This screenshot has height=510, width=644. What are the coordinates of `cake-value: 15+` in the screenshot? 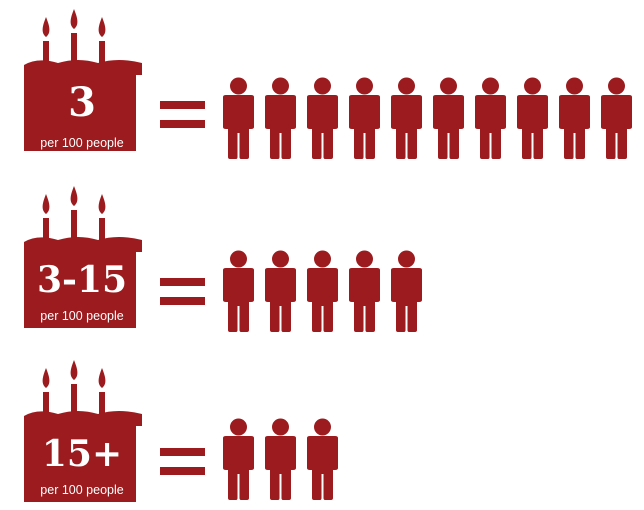 It's located at (82, 454).